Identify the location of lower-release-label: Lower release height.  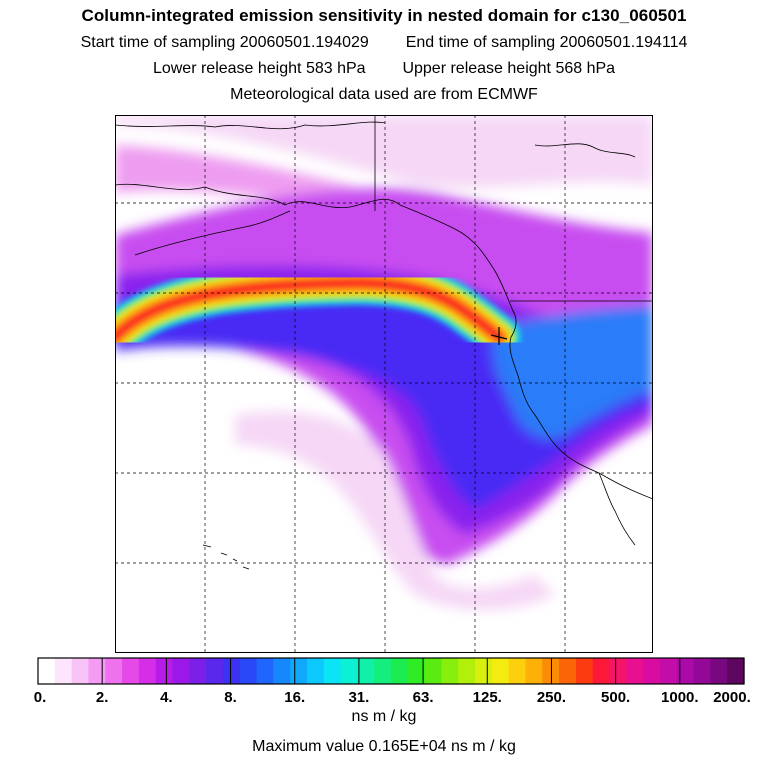
(227, 68).